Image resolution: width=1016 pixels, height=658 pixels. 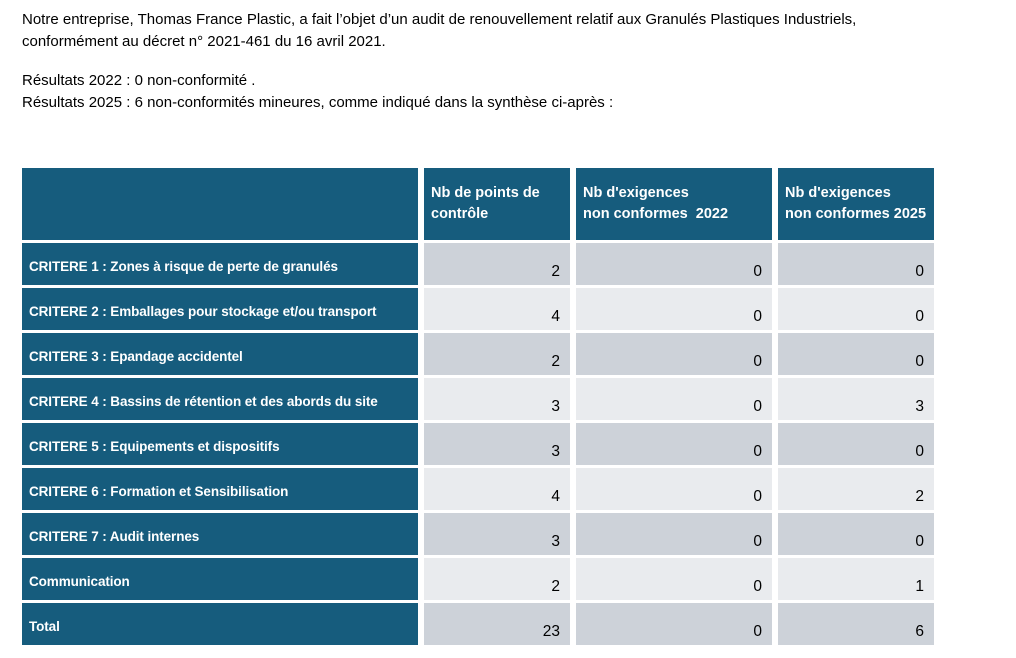 I want to click on header-non-conformes-2022: Nb d'exigences non conformes 2022, so click(x=674, y=204).